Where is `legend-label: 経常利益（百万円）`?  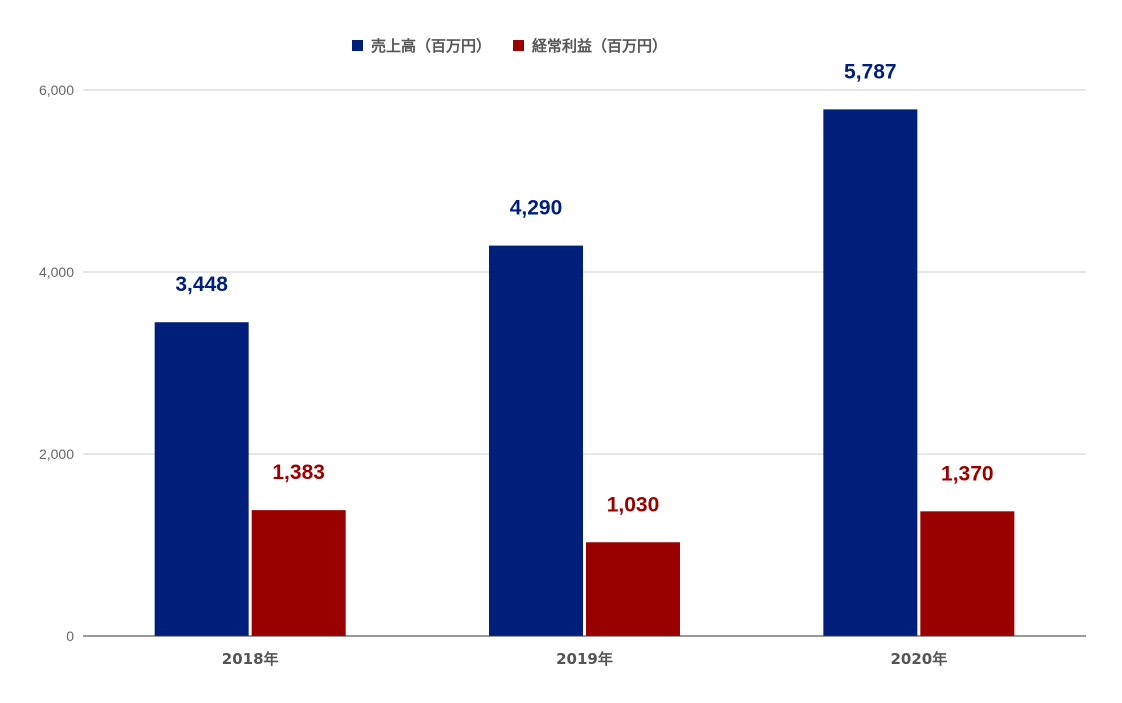
legend-label: 経常利益（百万円） is located at coordinates (599, 46).